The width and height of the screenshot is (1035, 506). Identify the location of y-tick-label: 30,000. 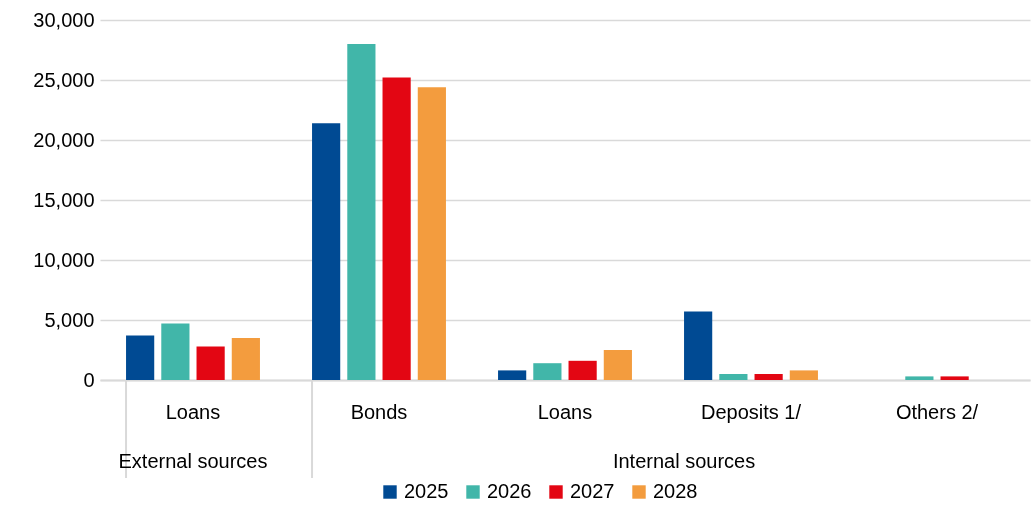
(64, 19).